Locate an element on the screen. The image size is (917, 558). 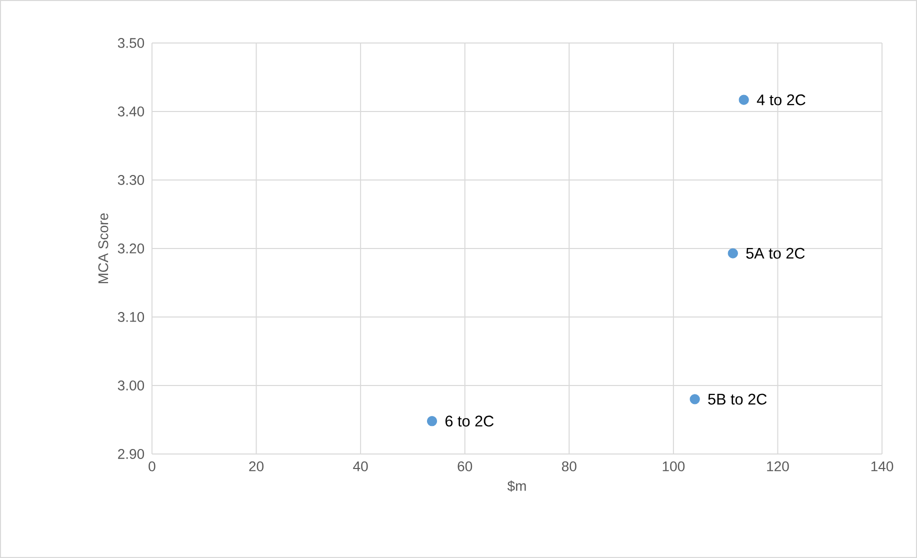
x-tick-label: 20 is located at coordinates (256, 466).